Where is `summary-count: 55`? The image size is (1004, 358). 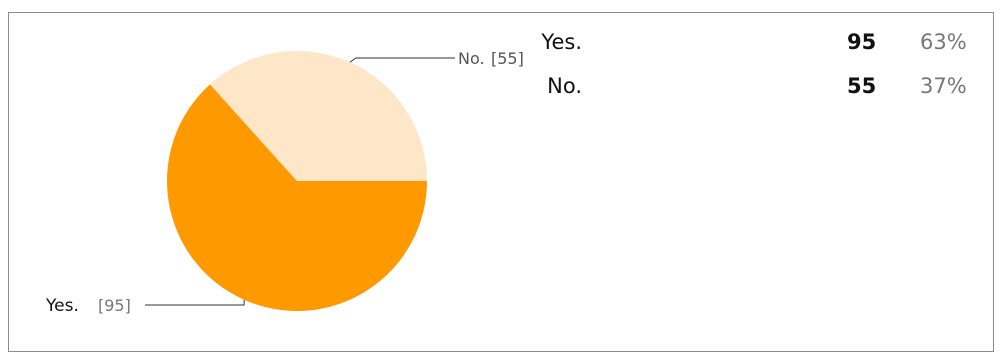
summary-count: 55 is located at coordinates (862, 86).